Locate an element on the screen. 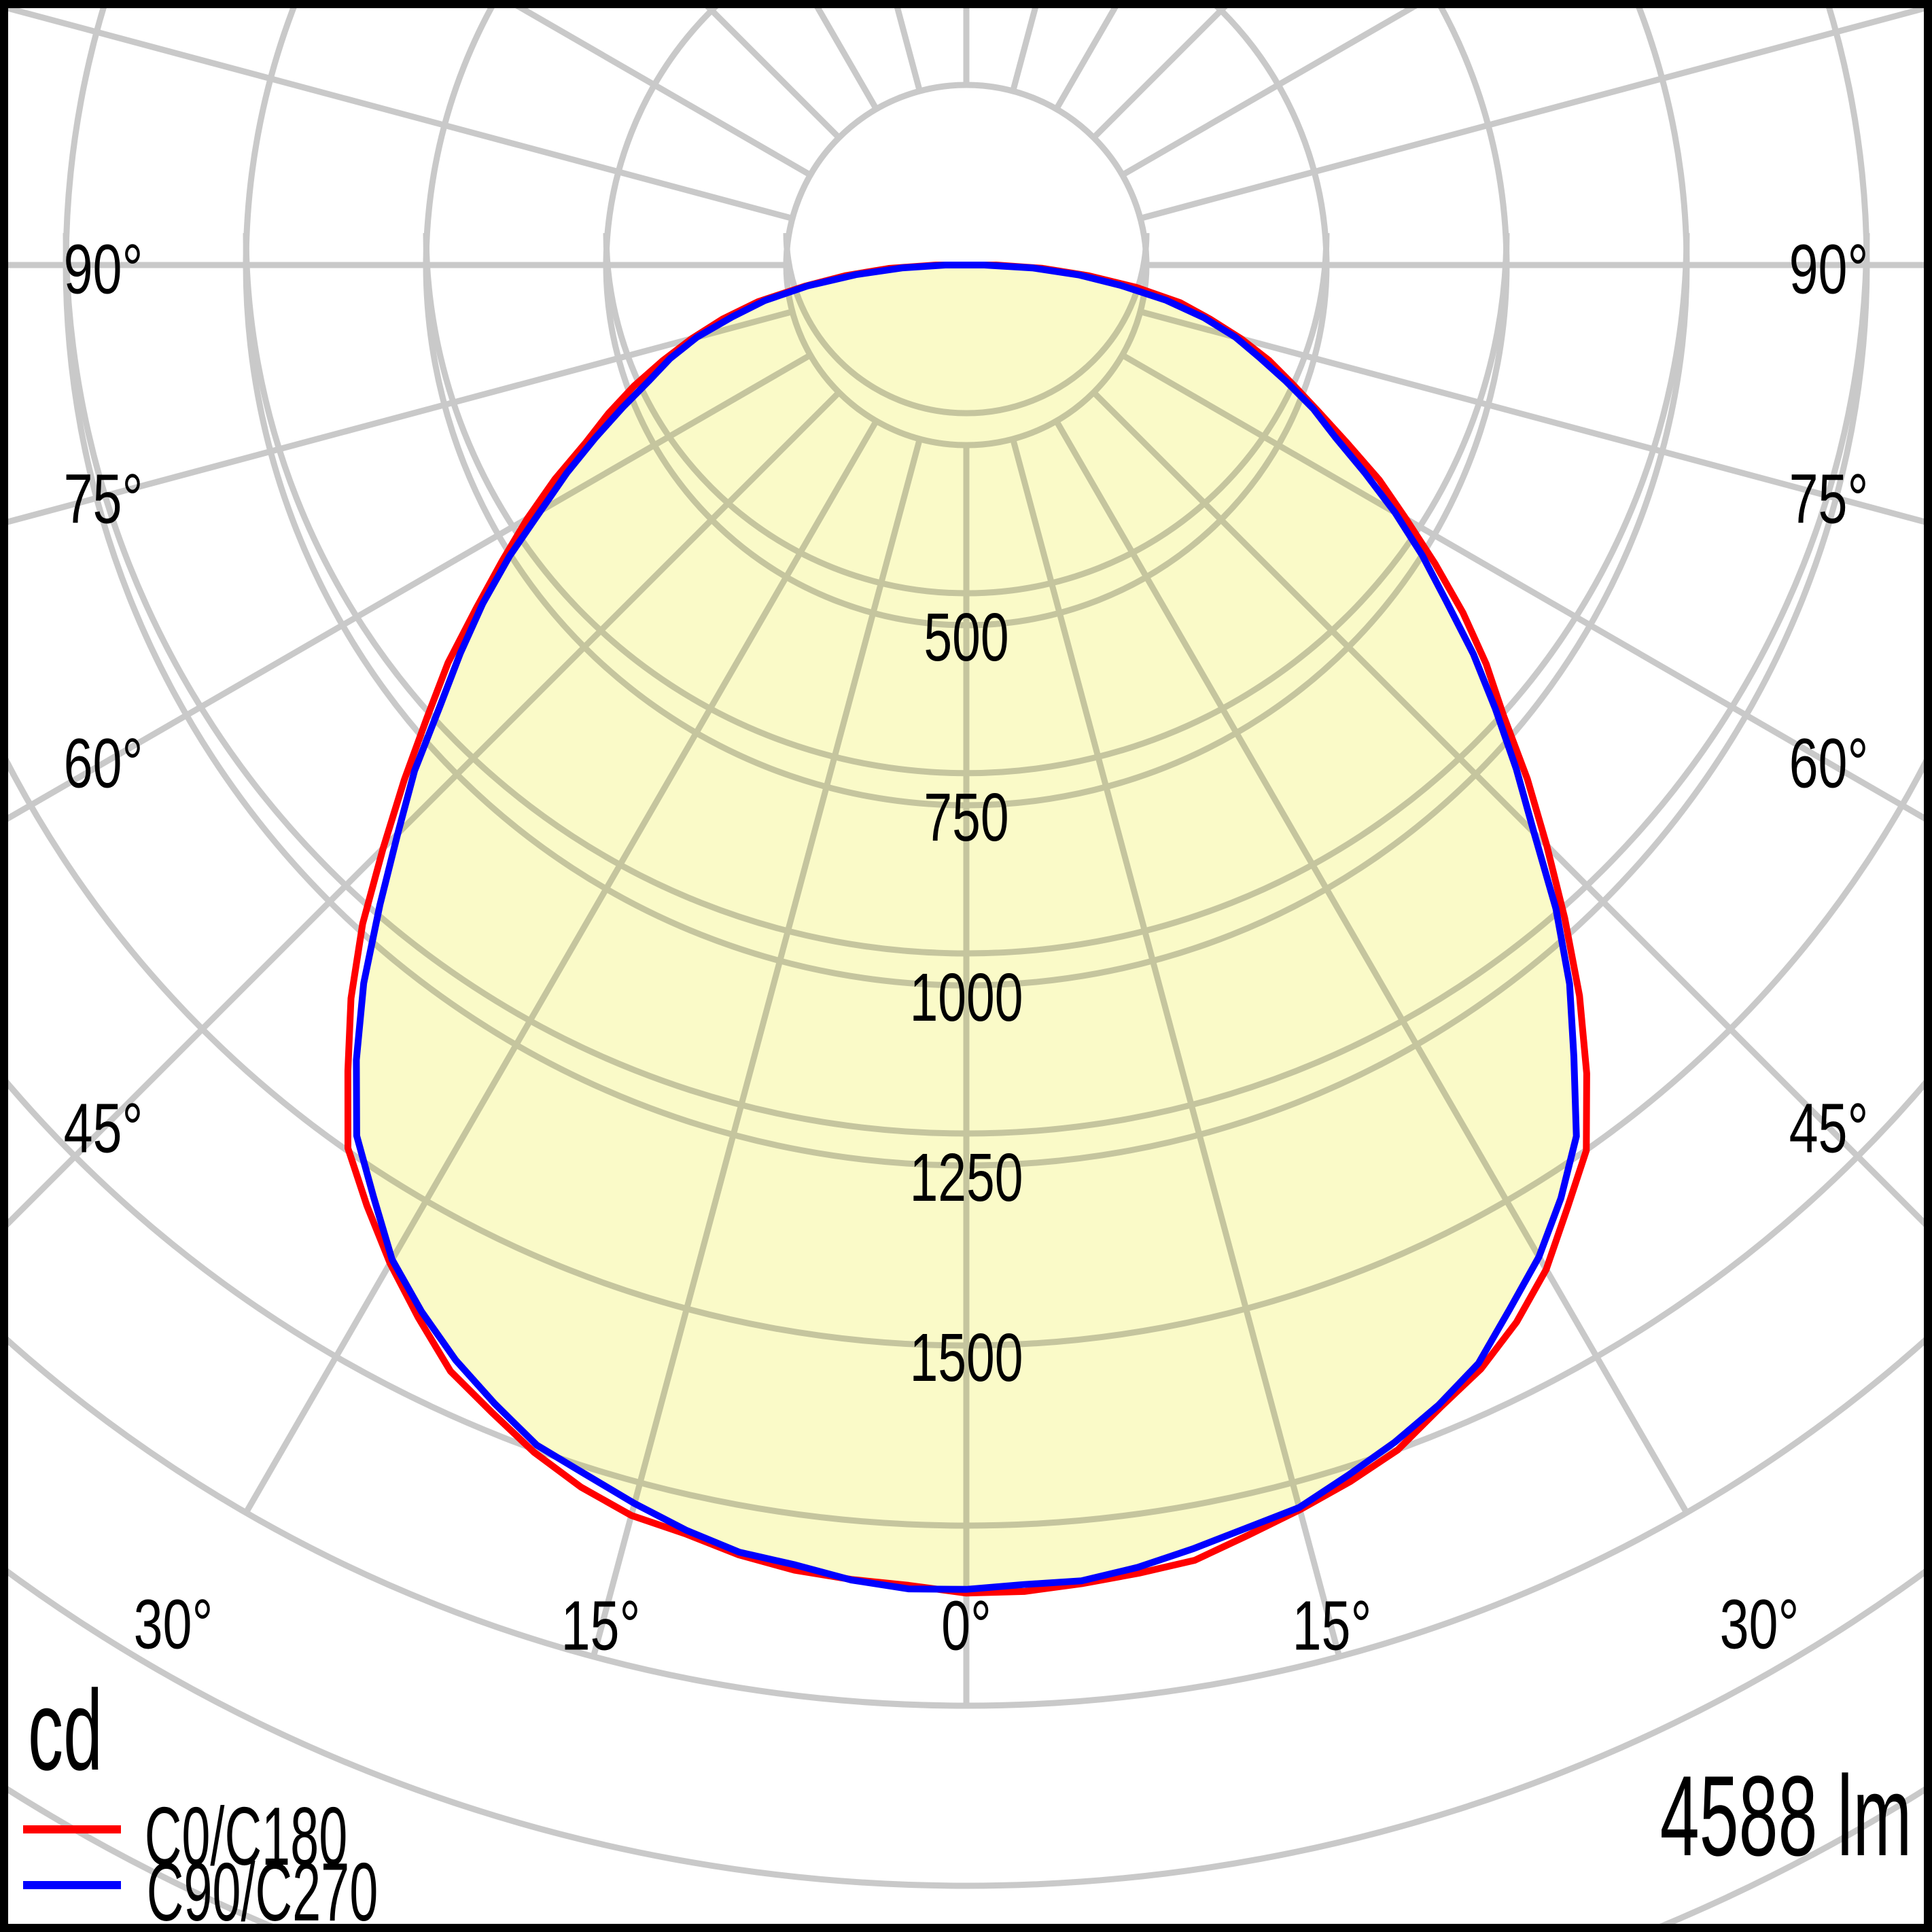 The height and width of the screenshot is (1932, 1932). legend-line-c90-c270 is located at coordinates (72, 1885).